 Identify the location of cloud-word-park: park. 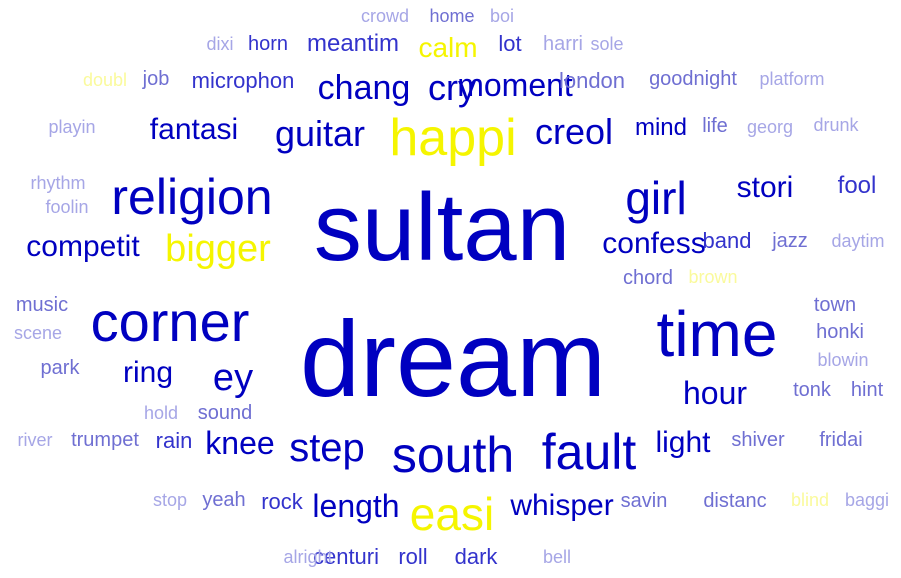
(60, 368).